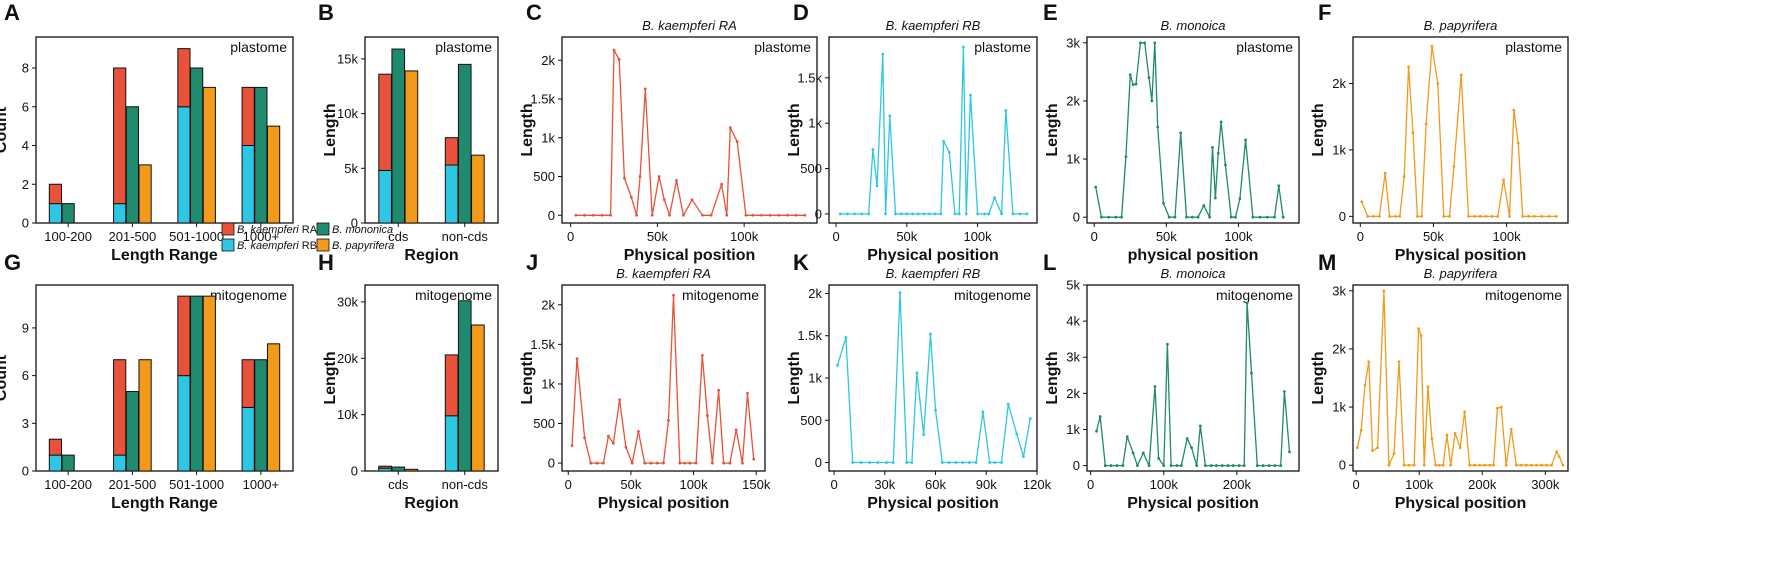  Describe the element at coordinates (308, 246) in the screenshot. I see `legend-suffix: RB` at that location.